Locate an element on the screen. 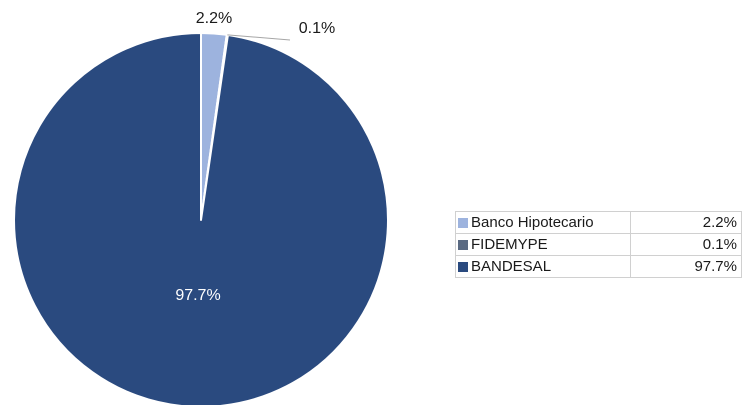  legend-value-banco-hipotecario: 2.2% is located at coordinates (686, 222).